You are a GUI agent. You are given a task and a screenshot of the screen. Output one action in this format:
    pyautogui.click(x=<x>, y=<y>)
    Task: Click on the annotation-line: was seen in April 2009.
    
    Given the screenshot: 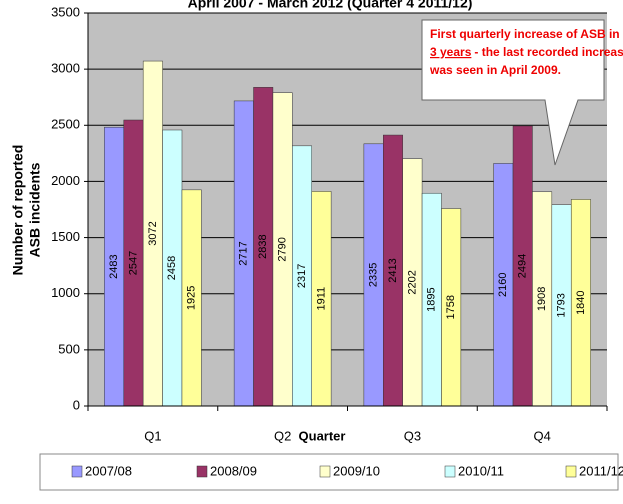 What is the action you would take?
    pyautogui.click(x=495, y=70)
    